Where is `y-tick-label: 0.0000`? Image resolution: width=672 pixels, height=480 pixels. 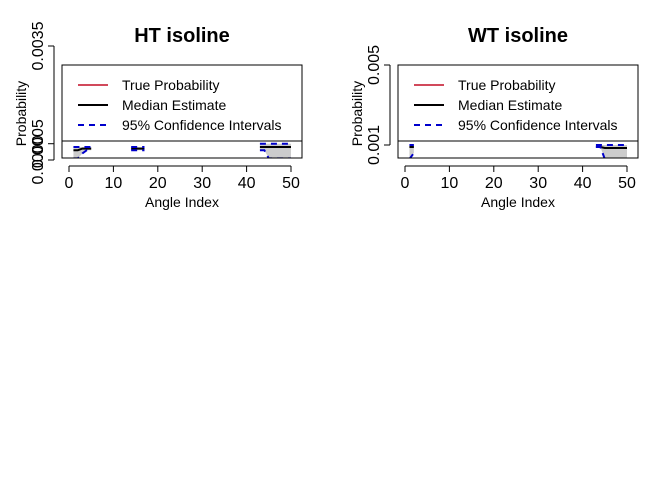
y-tick-label: 0.0000 is located at coordinates (38, 159).